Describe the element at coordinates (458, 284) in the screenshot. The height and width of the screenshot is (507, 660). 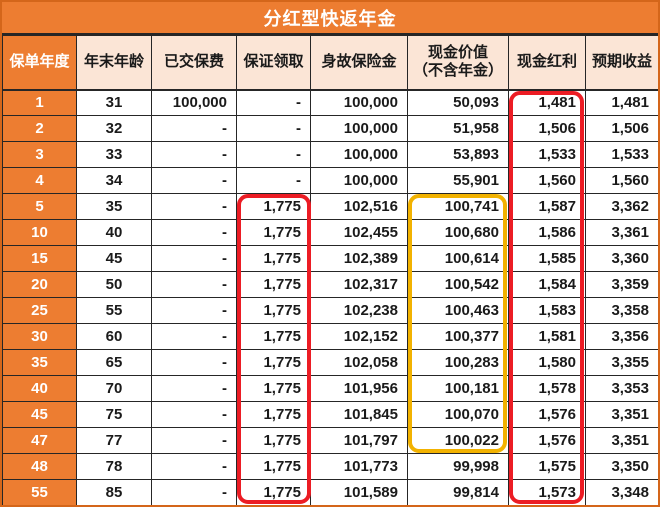
I see `table-cell: 100,542` at that location.